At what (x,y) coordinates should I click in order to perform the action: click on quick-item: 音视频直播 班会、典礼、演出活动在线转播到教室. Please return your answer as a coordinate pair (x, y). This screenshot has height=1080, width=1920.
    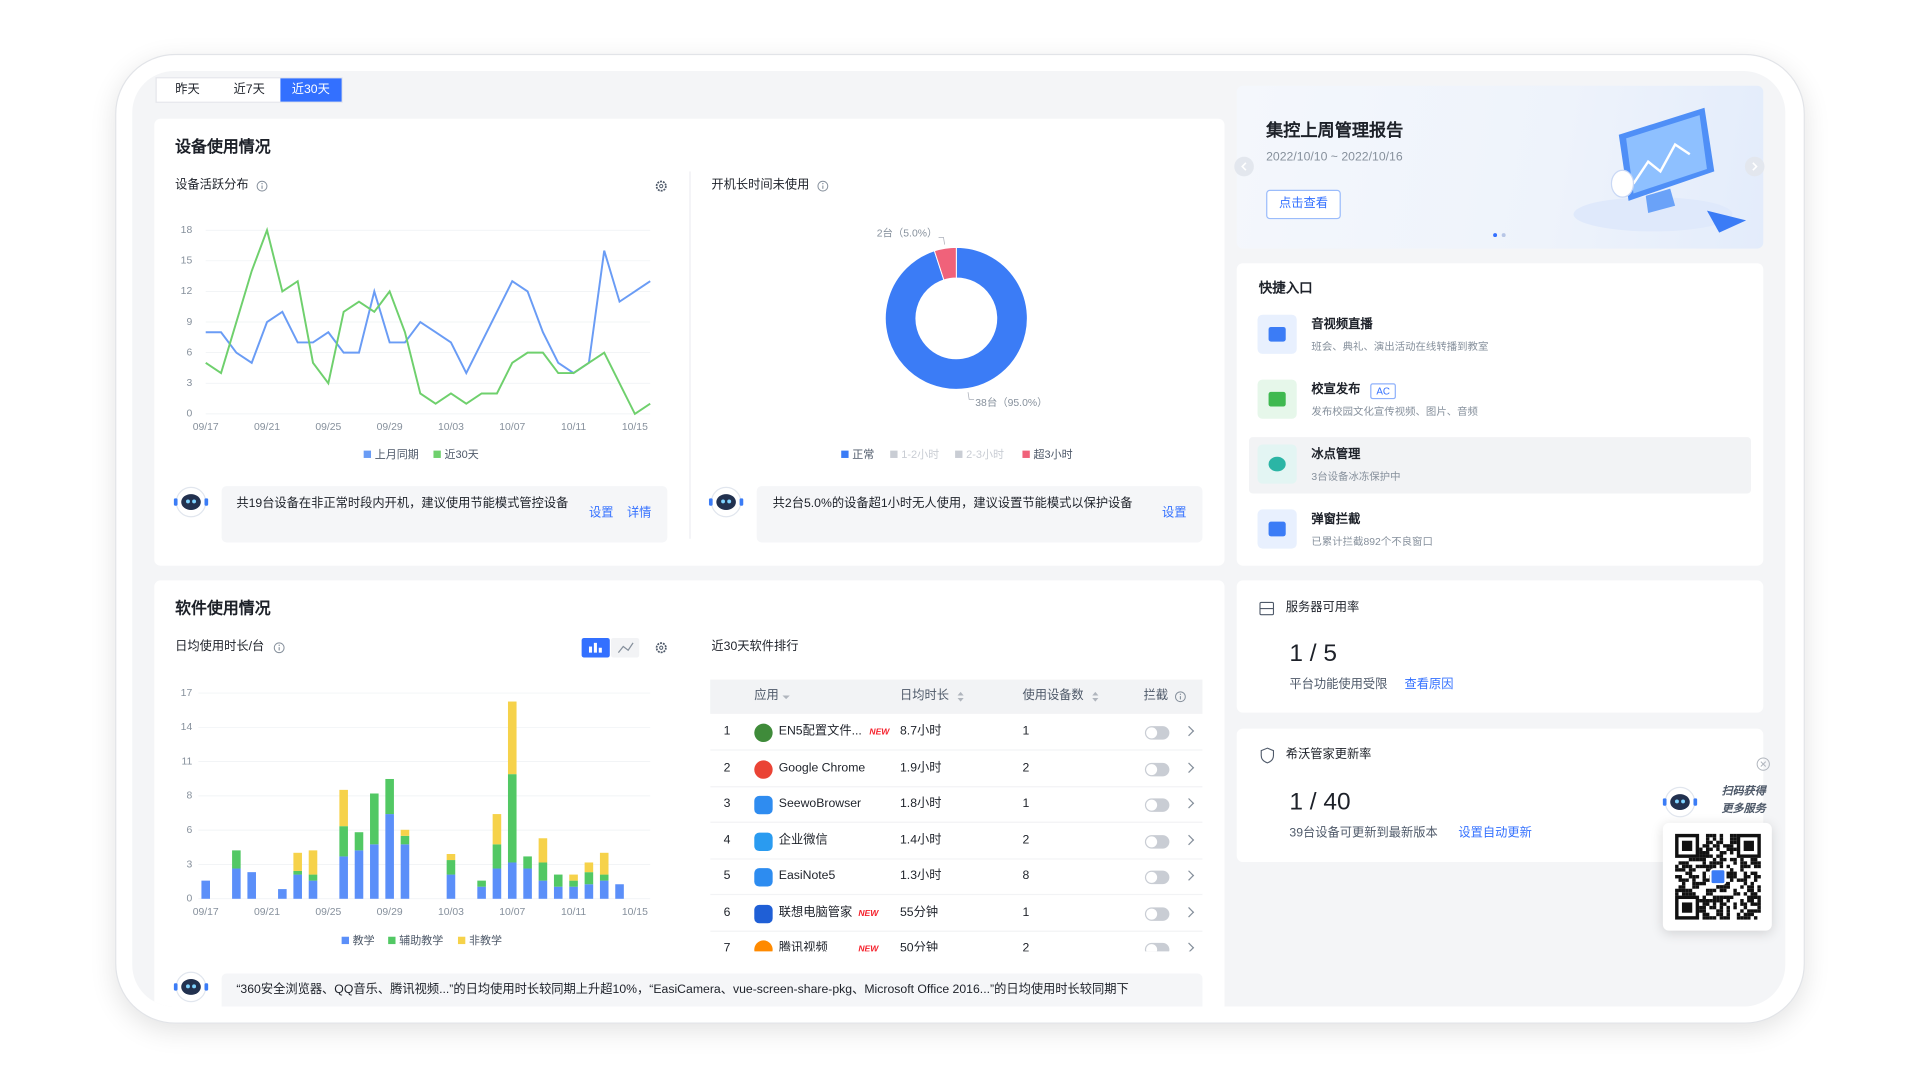
    Looking at the image, I should click on (1500, 335).